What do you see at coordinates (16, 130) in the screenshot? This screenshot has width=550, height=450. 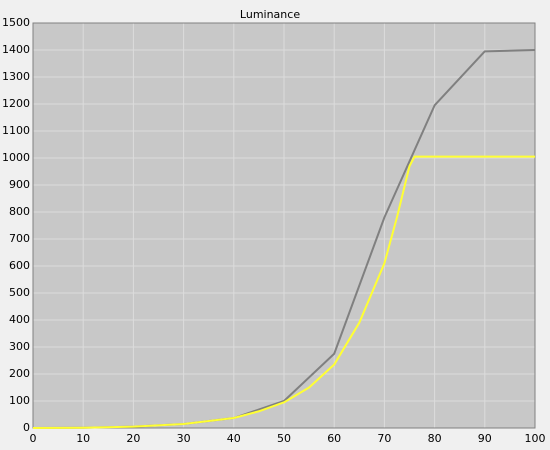 I see `y-tick-label: 1100` at bounding box center [16, 130].